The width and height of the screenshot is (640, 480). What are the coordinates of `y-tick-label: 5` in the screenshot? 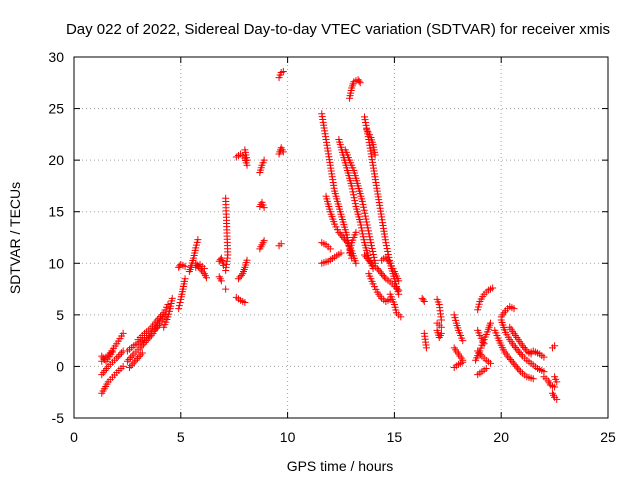 It's located at (60, 315).